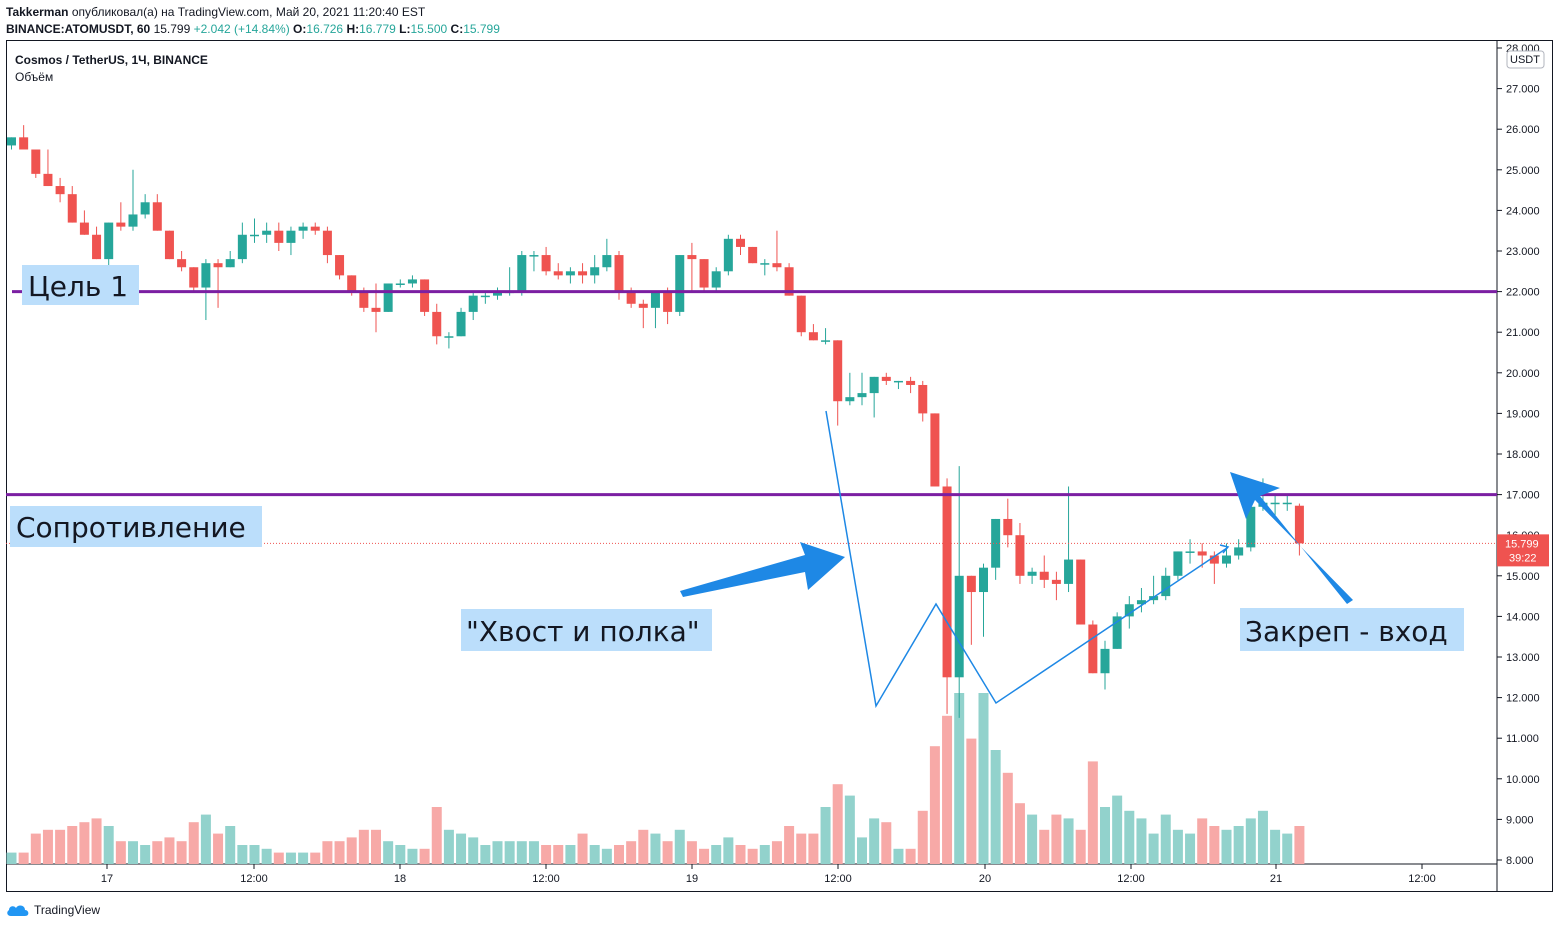 The width and height of the screenshot is (1560, 929). Describe the element at coordinates (1523, 333) in the screenshot. I see `price-tick-label: 21.000` at that location.